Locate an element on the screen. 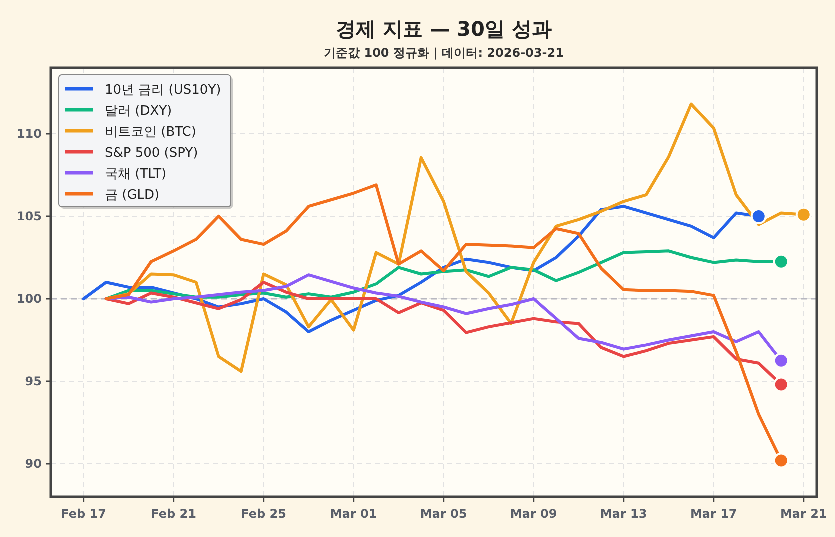 The image size is (835, 537). x-tick-label: Mar 17 is located at coordinates (714, 514).